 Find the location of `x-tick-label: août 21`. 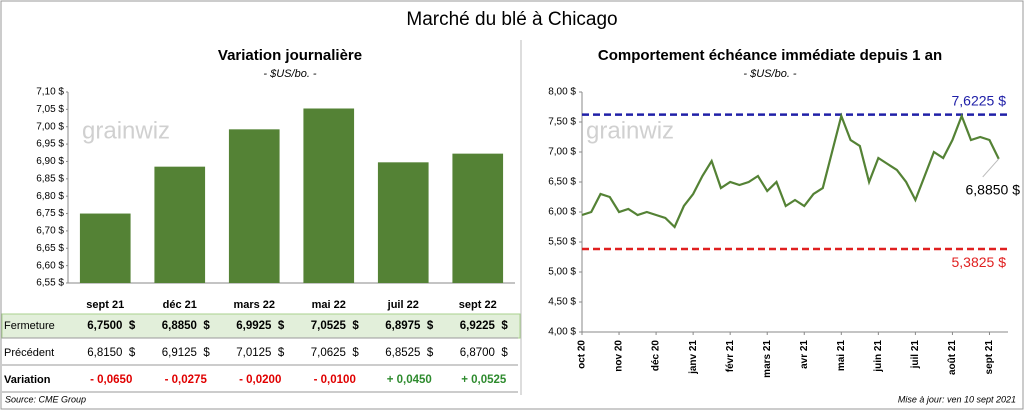

x-tick-label: août 21 is located at coordinates (952, 357).